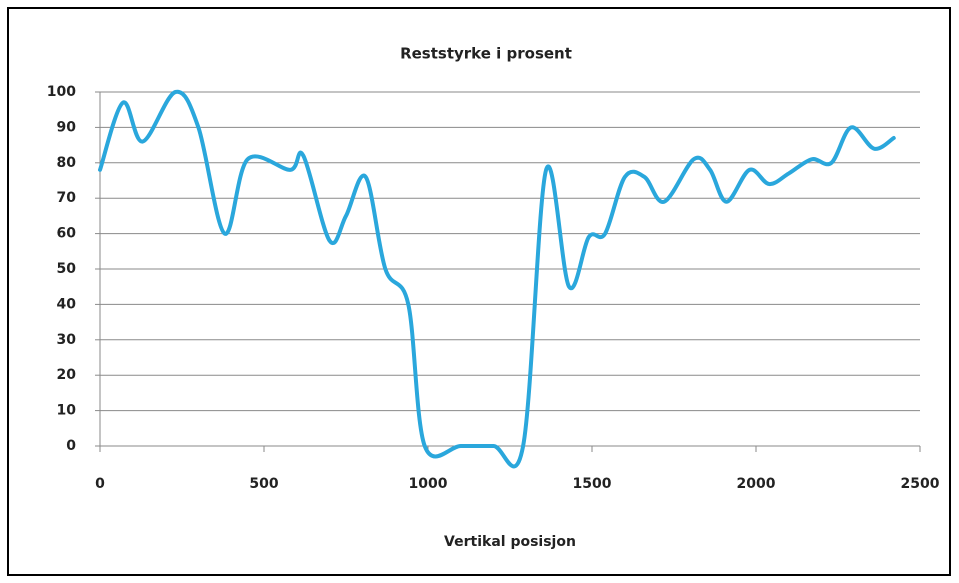 The image size is (959, 583). I want to click on y-tick-label: 40, so click(67, 304).